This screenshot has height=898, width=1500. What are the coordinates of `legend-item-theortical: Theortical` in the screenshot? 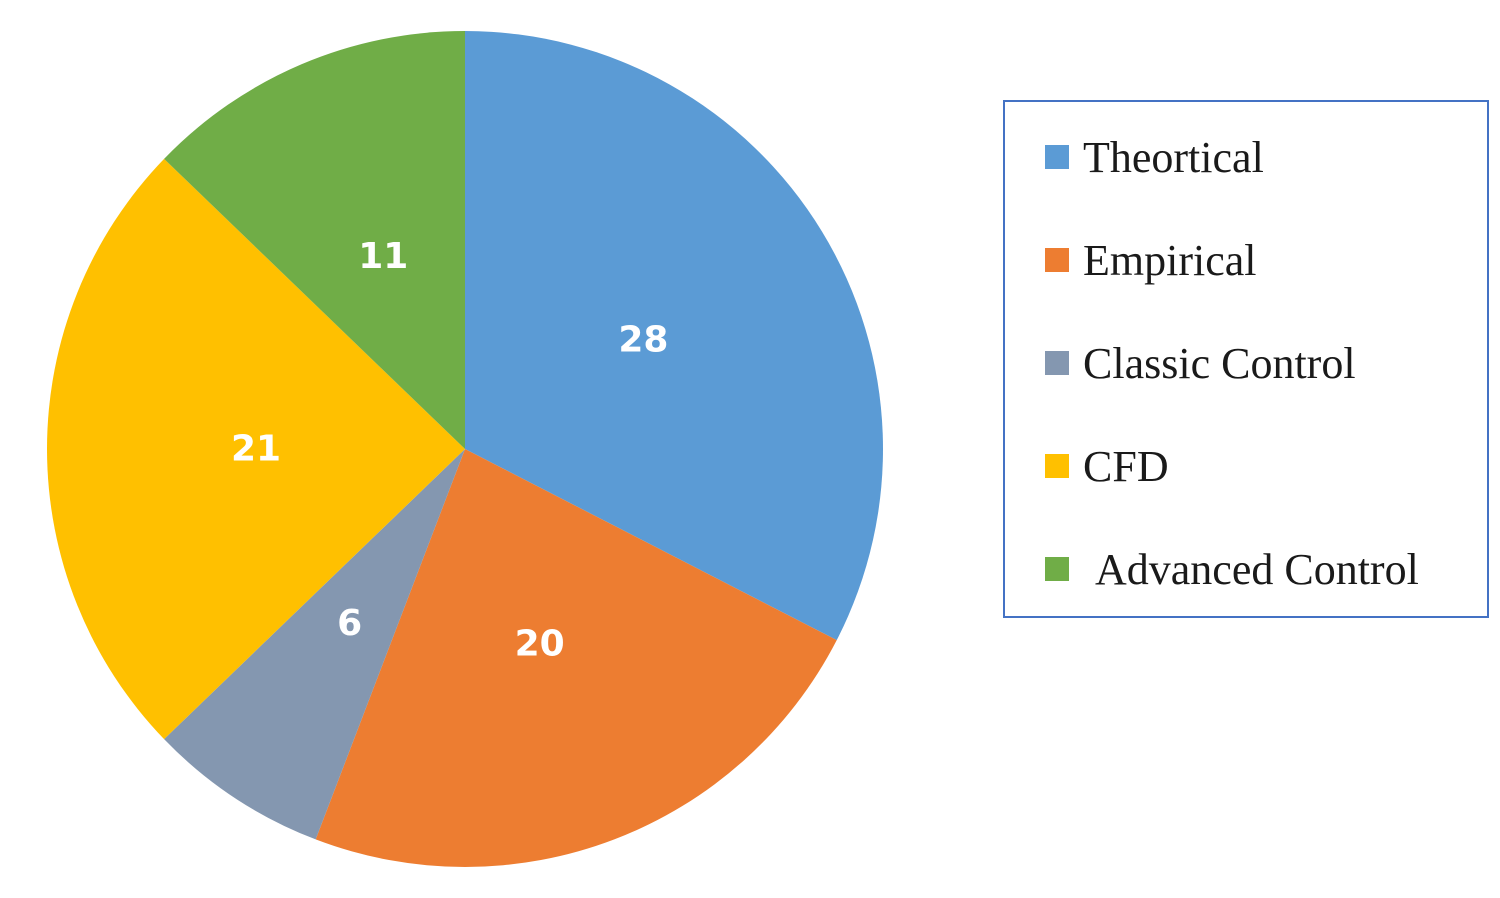 It's located at (1154, 157).